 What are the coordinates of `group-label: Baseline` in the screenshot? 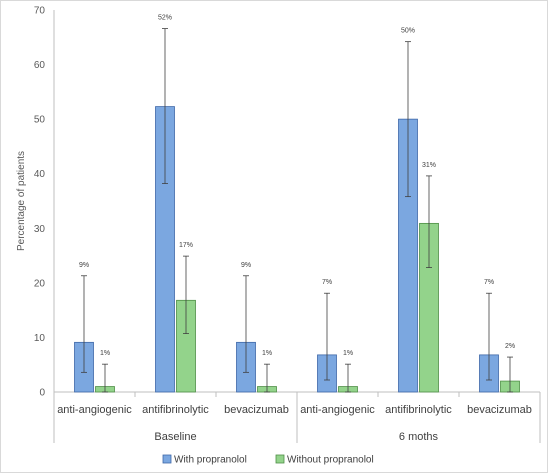 It's located at (175, 437).